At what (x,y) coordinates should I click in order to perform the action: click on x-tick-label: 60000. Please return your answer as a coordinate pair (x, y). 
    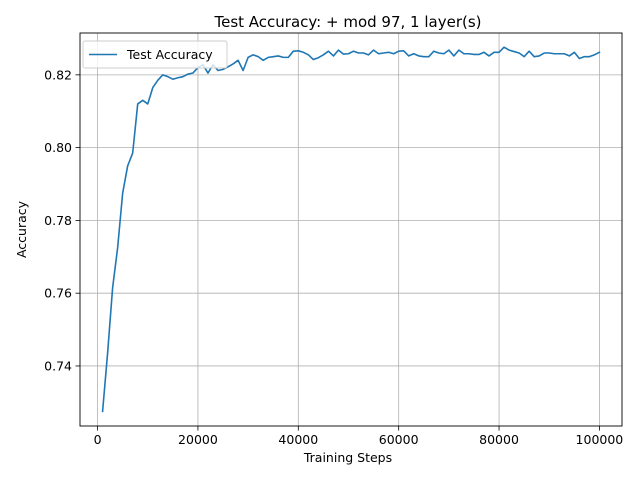
    Looking at the image, I should click on (399, 439).